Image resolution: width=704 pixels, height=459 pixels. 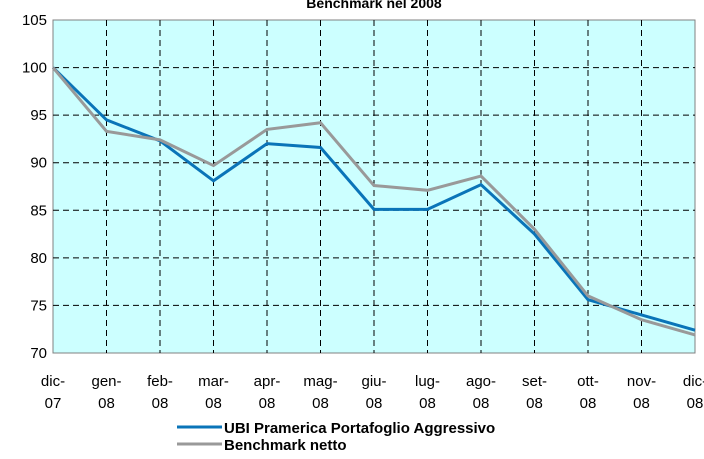 What do you see at coordinates (359, 428) in the screenshot?
I see `legend-label: UBI Pramerica Portafoglio Aggressivo` at bounding box center [359, 428].